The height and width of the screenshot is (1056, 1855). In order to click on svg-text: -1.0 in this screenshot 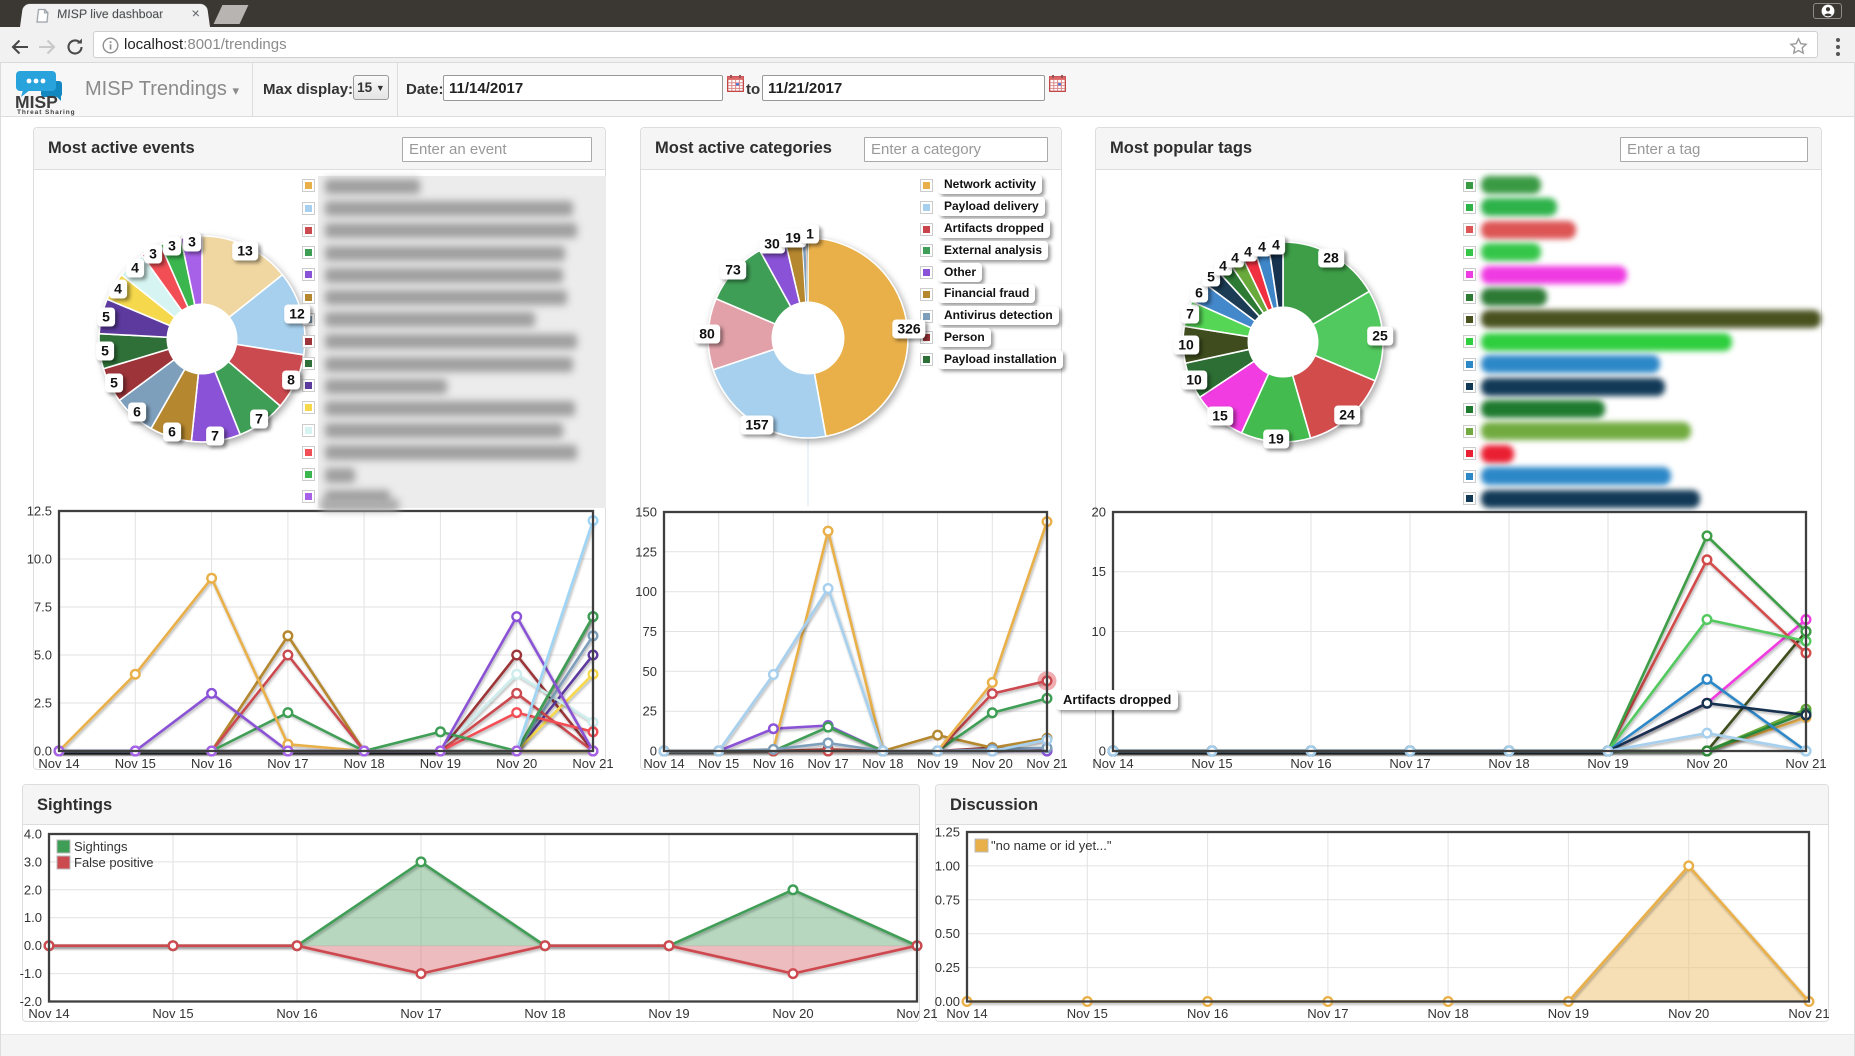, I will do `click(31, 973)`.